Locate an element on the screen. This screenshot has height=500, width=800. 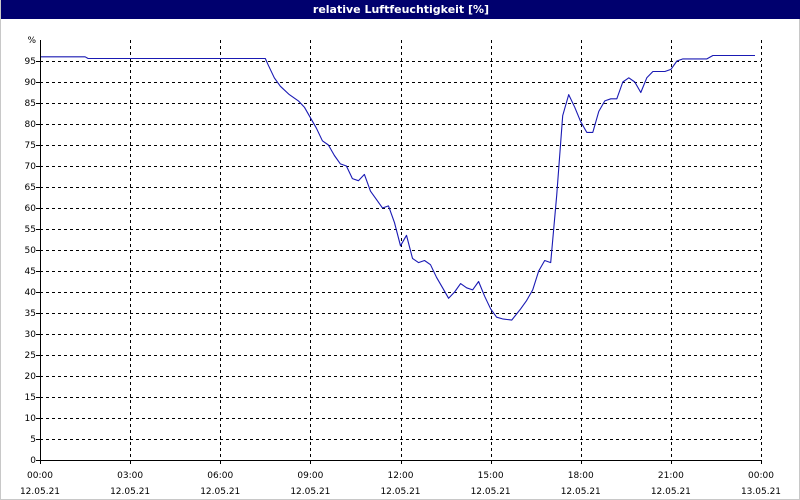
chart-title: relative Luftfeuchtigkeit [%] is located at coordinates (400, 9).